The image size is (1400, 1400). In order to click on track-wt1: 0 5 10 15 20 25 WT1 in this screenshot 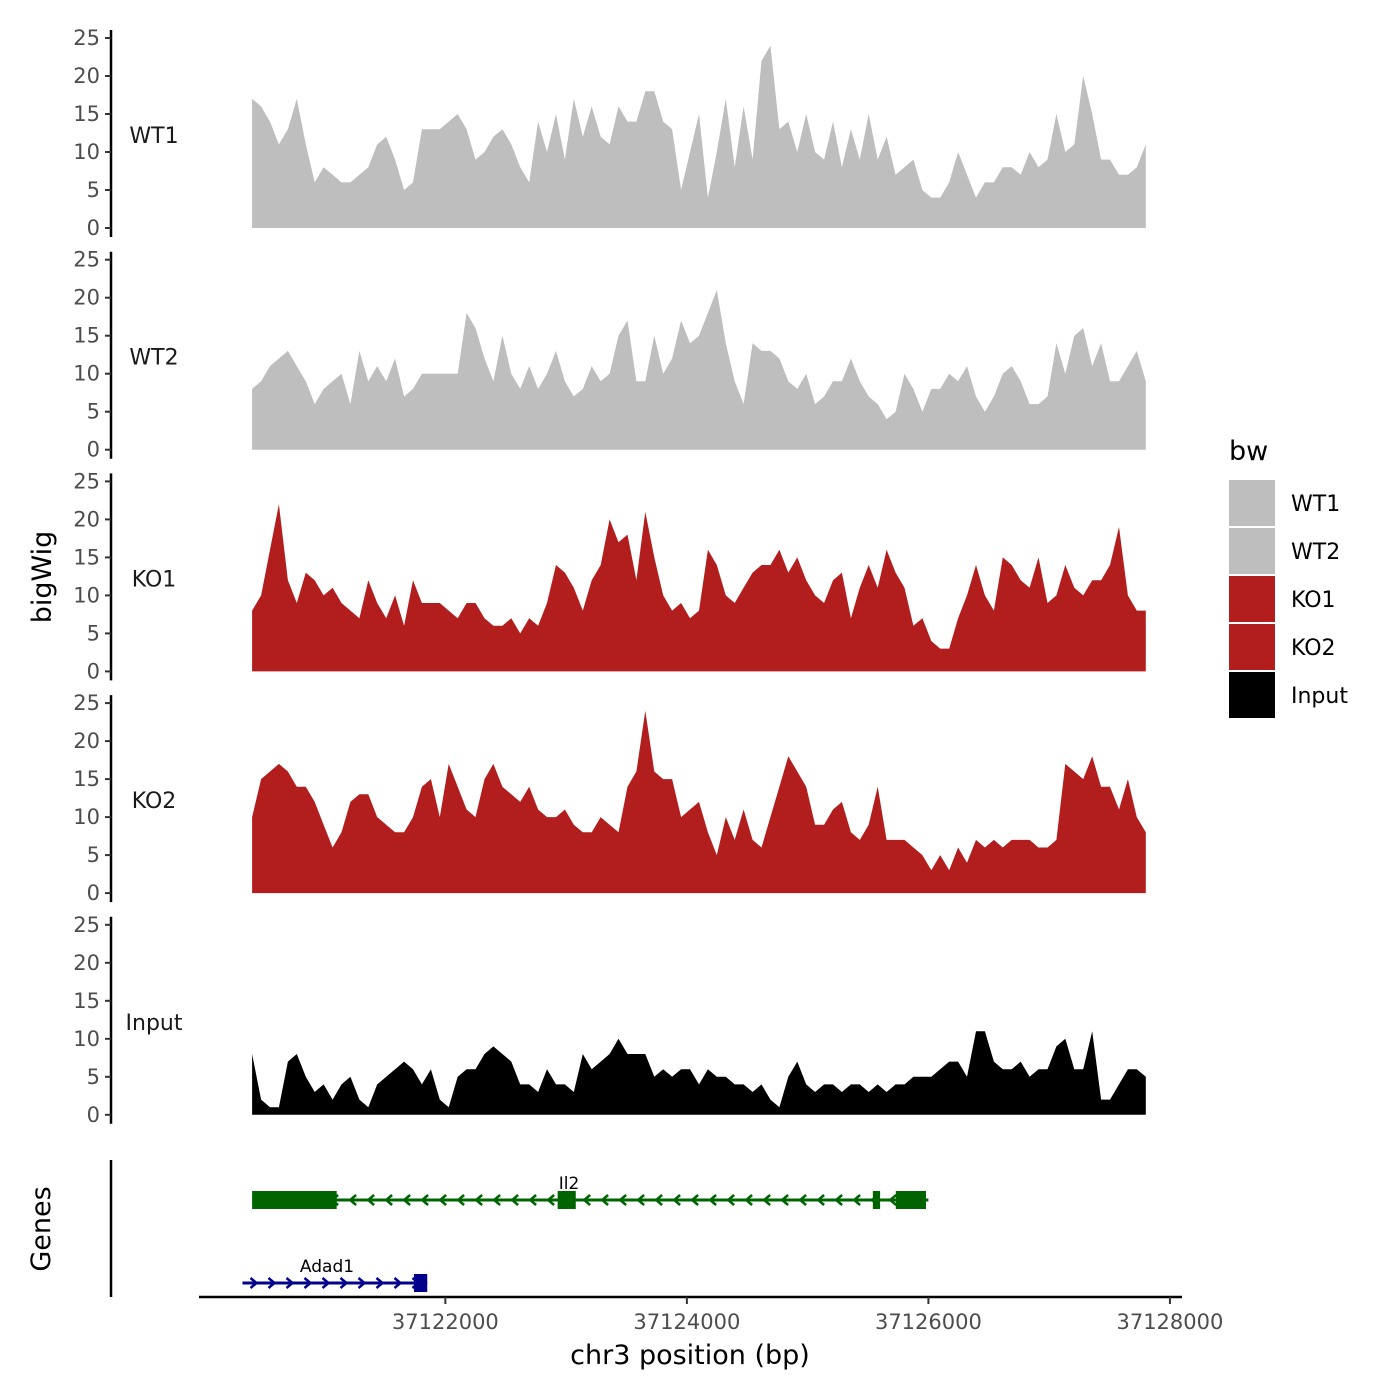, I will do `click(609, 133)`.